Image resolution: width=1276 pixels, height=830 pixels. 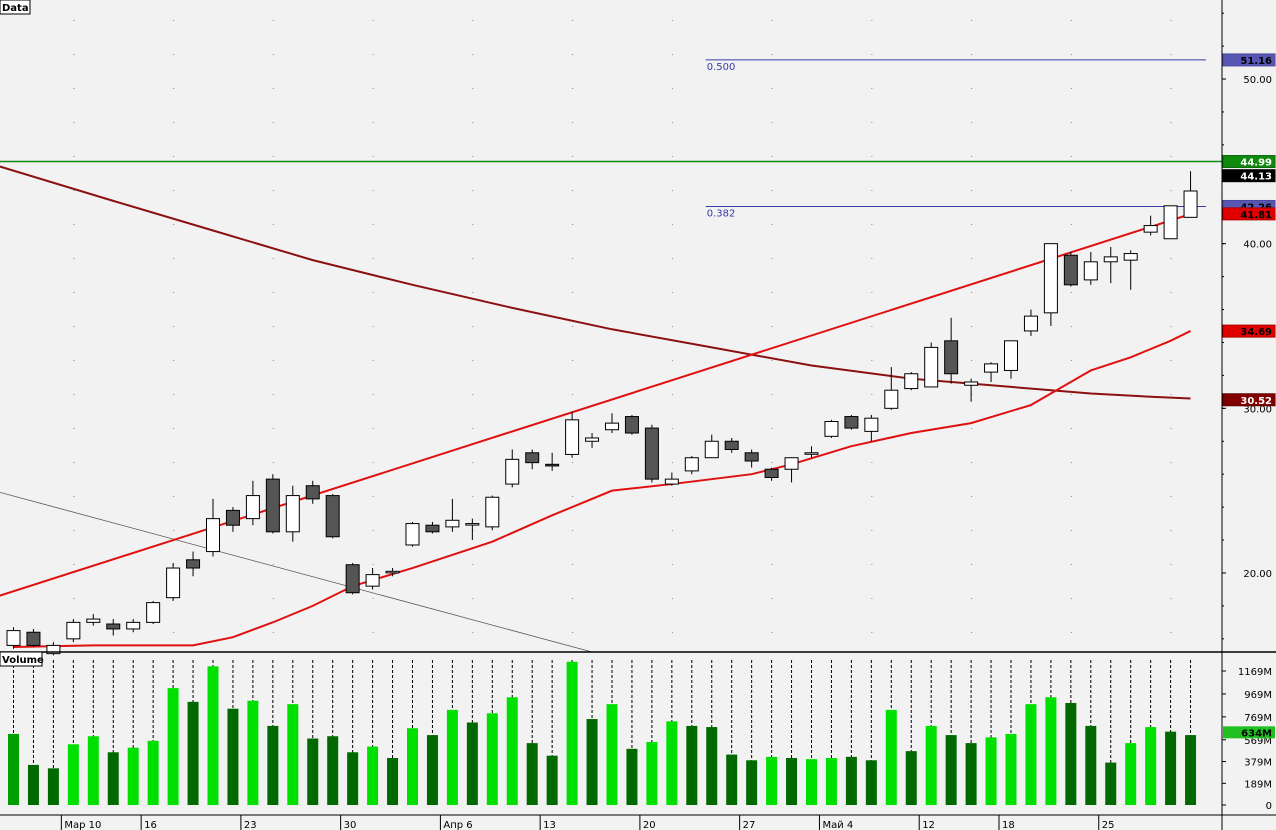 I want to click on volume-badge-label: 634M, so click(x=1256, y=733).